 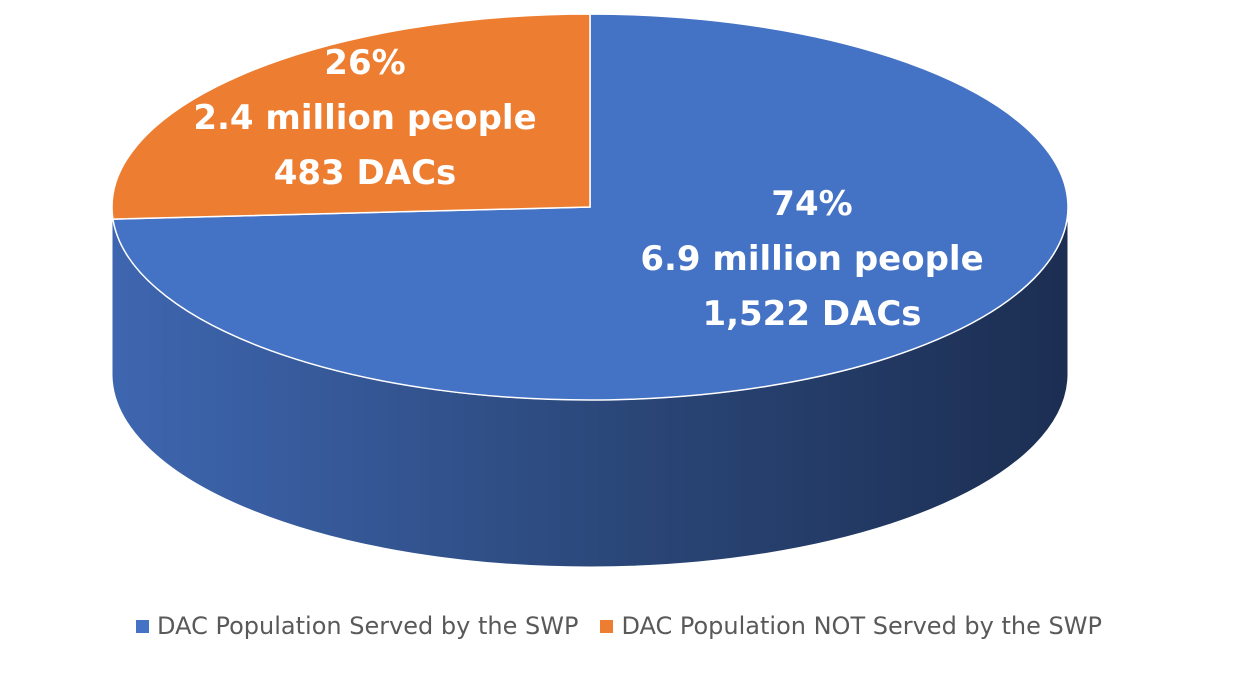 I want to click on slice-0-label-line-2: 1,522 DACs, so click(x=811, y=314).